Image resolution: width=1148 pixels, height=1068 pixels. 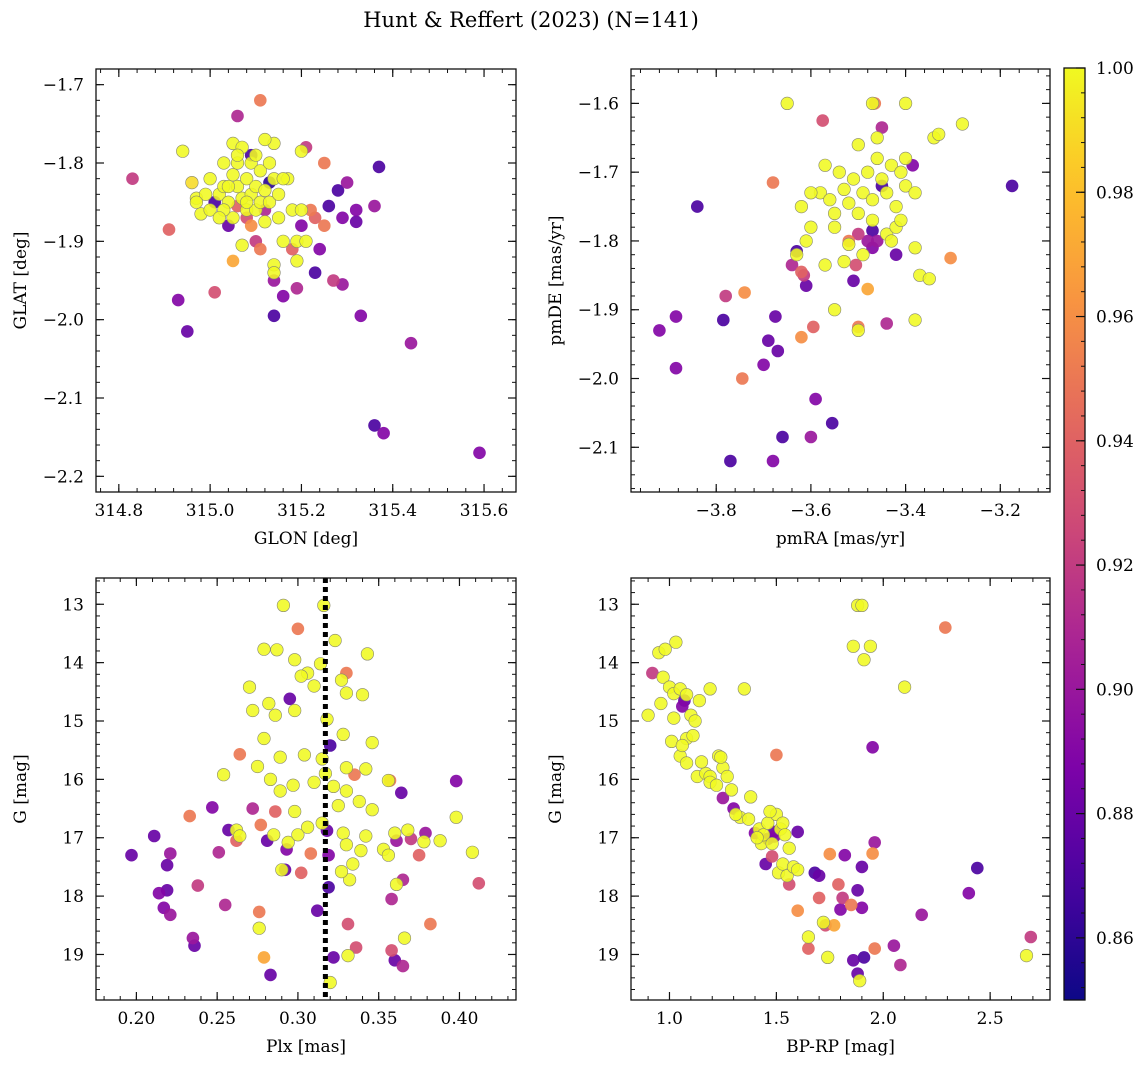 I want to click on y-tick-label: −1.9, so click(x=63, y=242).